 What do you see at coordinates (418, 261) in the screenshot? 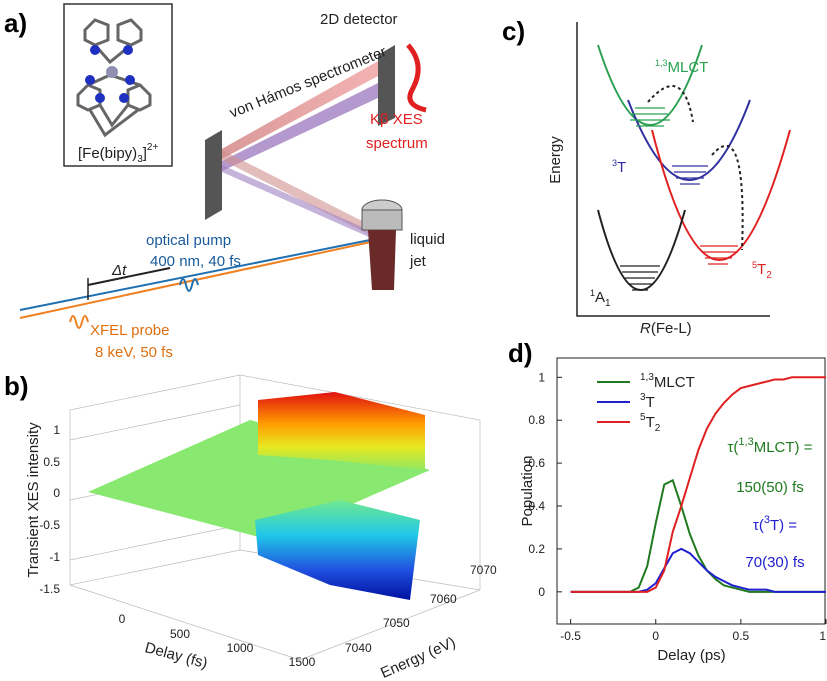
I see `jet-label: jet` at bounding box center [418, 261].